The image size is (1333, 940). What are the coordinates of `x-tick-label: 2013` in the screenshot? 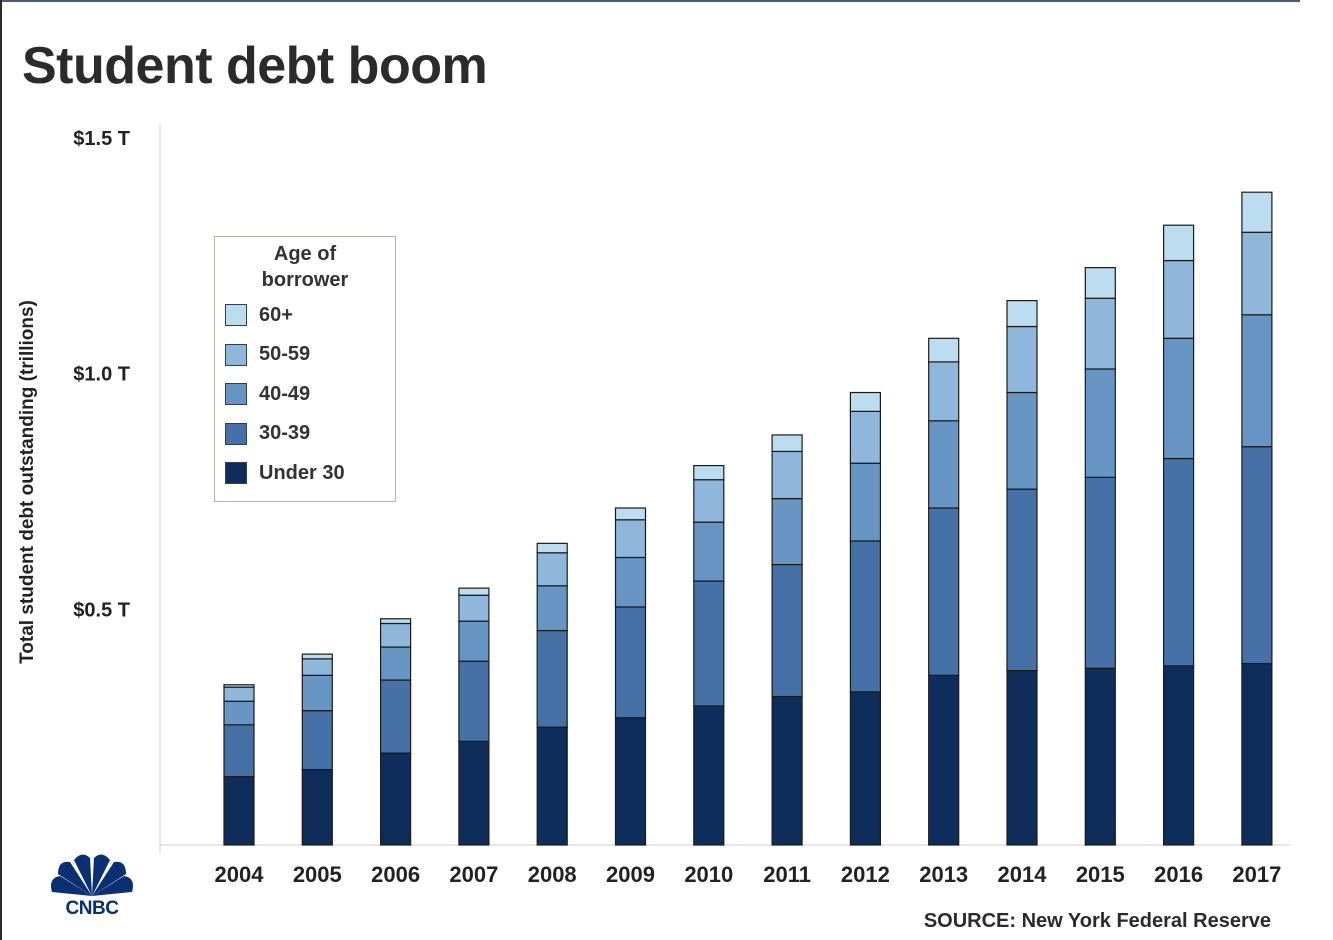 It's located at (943, 874).